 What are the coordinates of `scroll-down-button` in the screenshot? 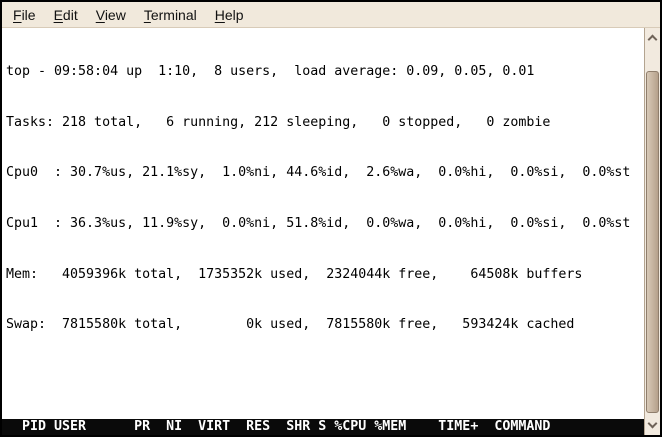 It's located at (652, 425).